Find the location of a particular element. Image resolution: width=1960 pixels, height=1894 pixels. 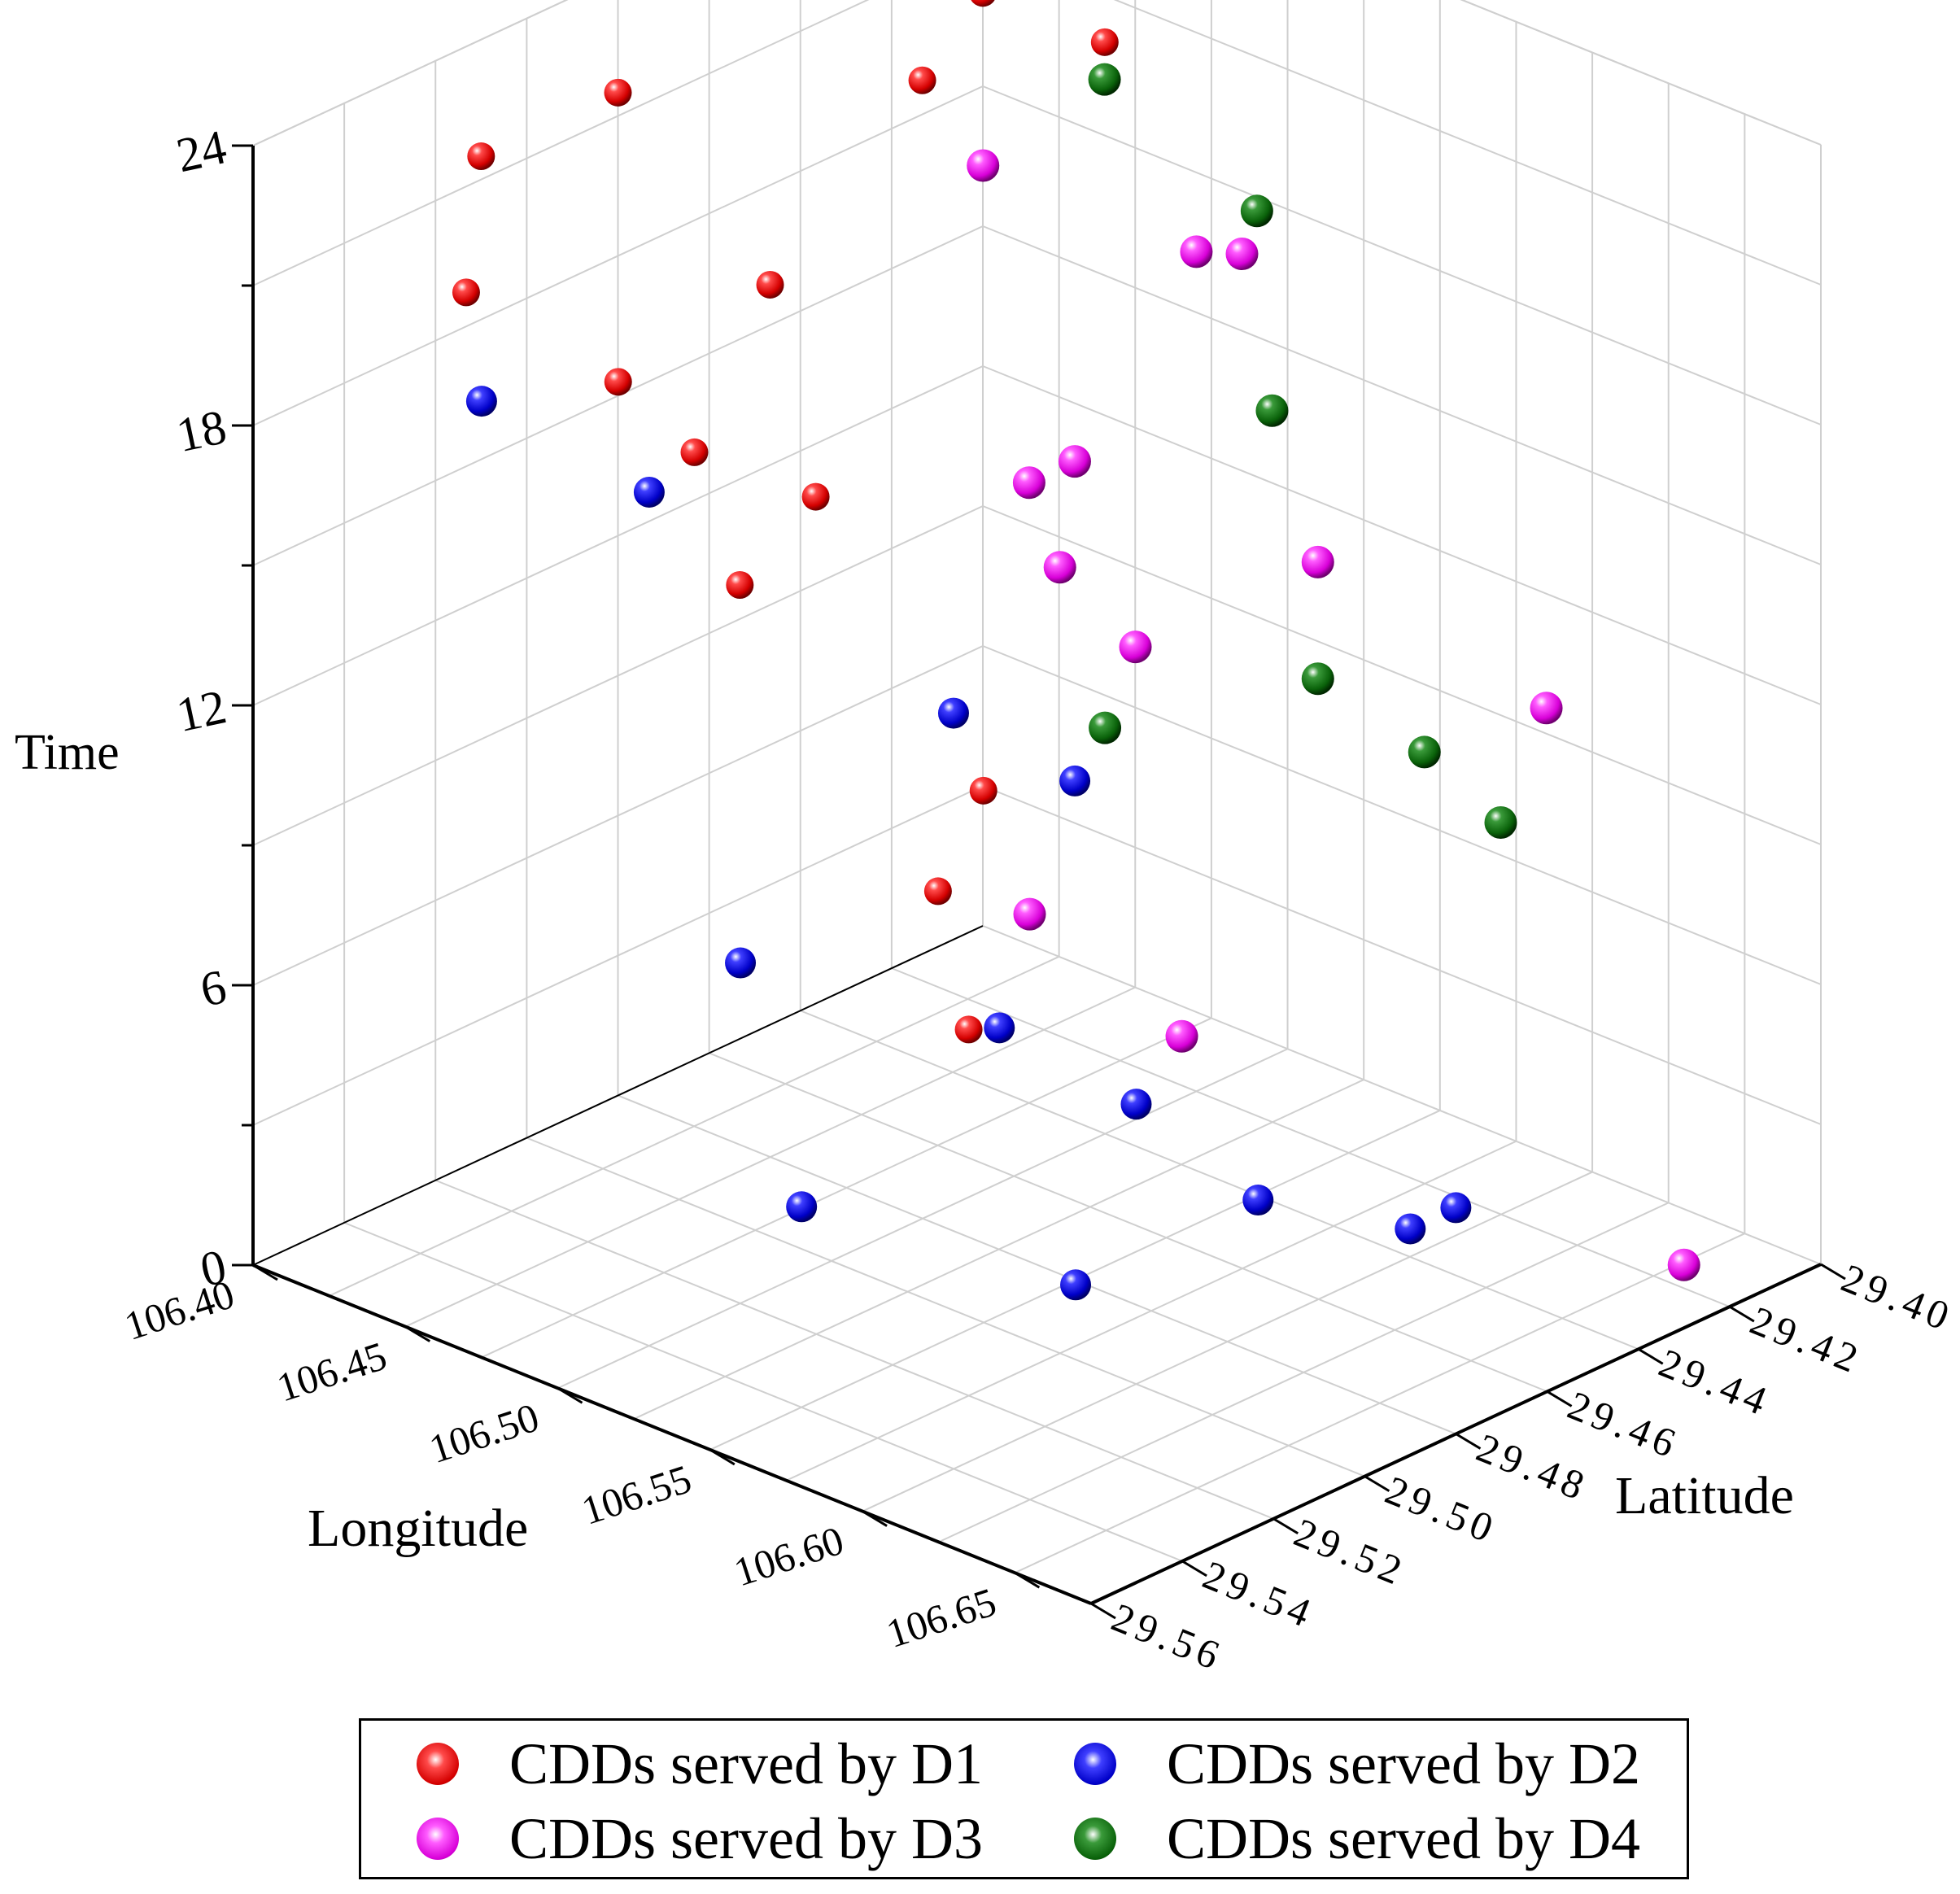

longitude-tick-label-1: 106.45 is located at coordinates (332, 1372).